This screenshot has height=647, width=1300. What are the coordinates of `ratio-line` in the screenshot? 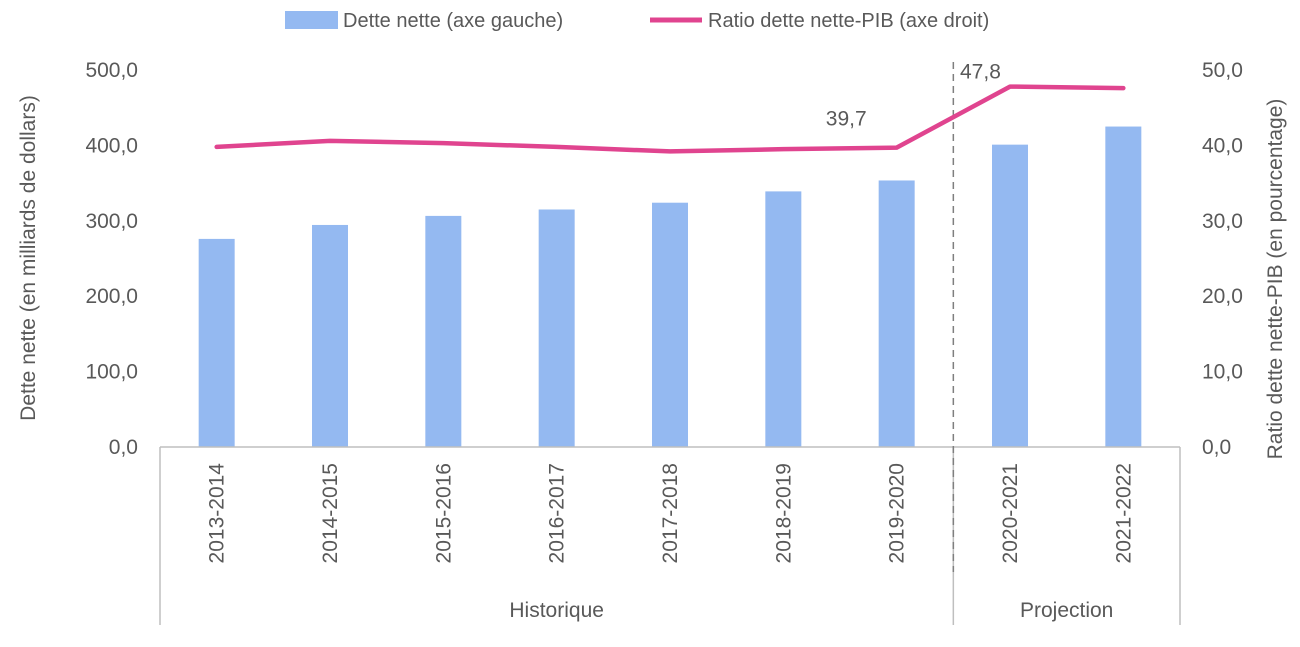 It's located at (670, 119).